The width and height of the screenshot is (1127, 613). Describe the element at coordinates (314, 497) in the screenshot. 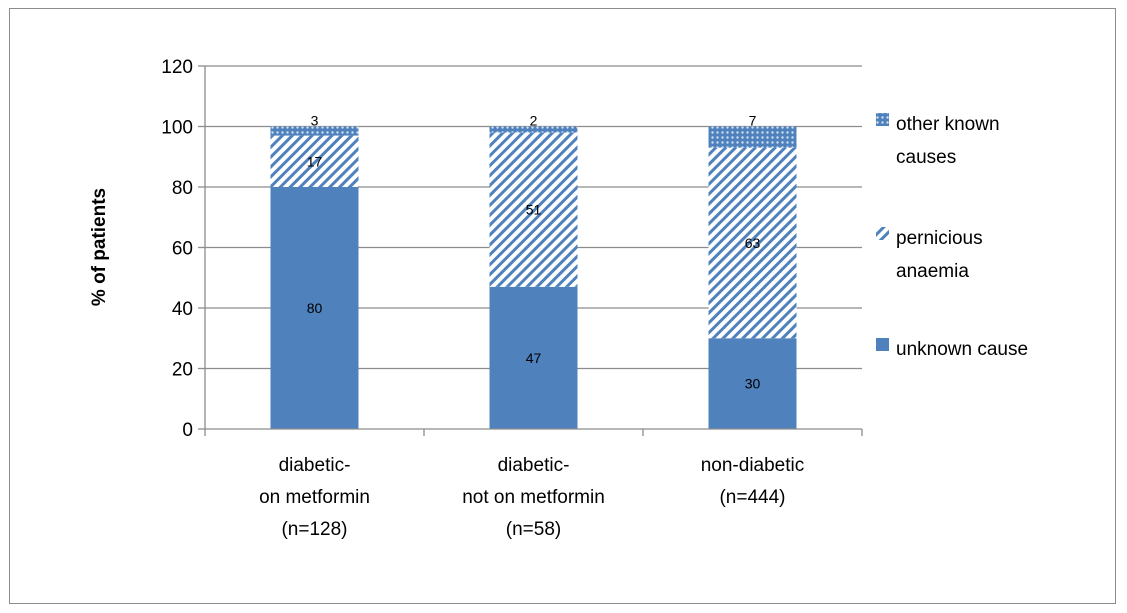

I see `x-category-label: on metformin` at that location.